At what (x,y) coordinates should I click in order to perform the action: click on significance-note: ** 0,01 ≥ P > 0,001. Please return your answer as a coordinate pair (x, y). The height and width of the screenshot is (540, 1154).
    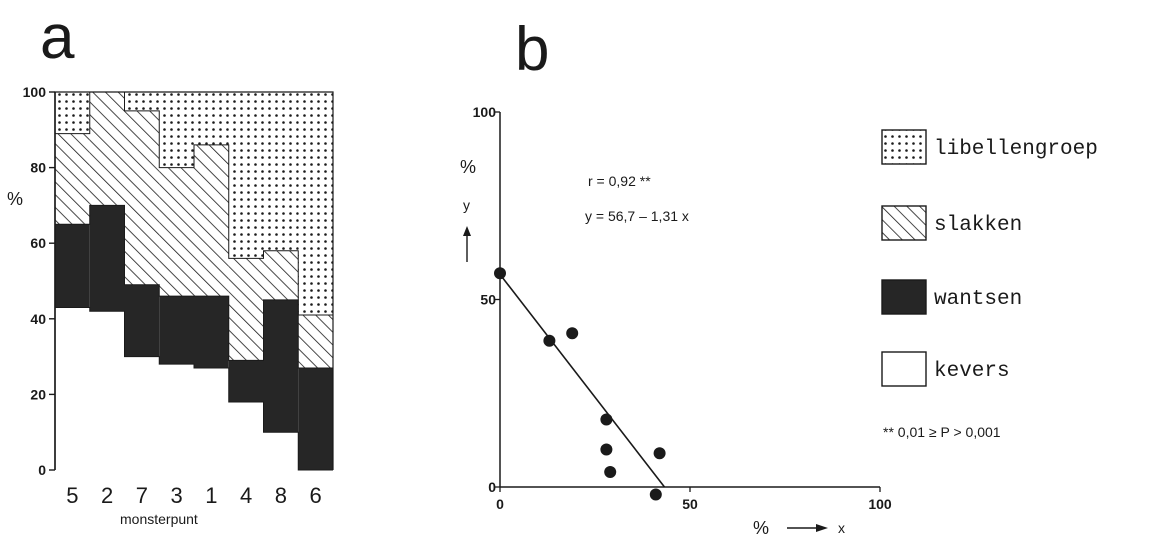
    Looking at the image, I should click on (942, 432).